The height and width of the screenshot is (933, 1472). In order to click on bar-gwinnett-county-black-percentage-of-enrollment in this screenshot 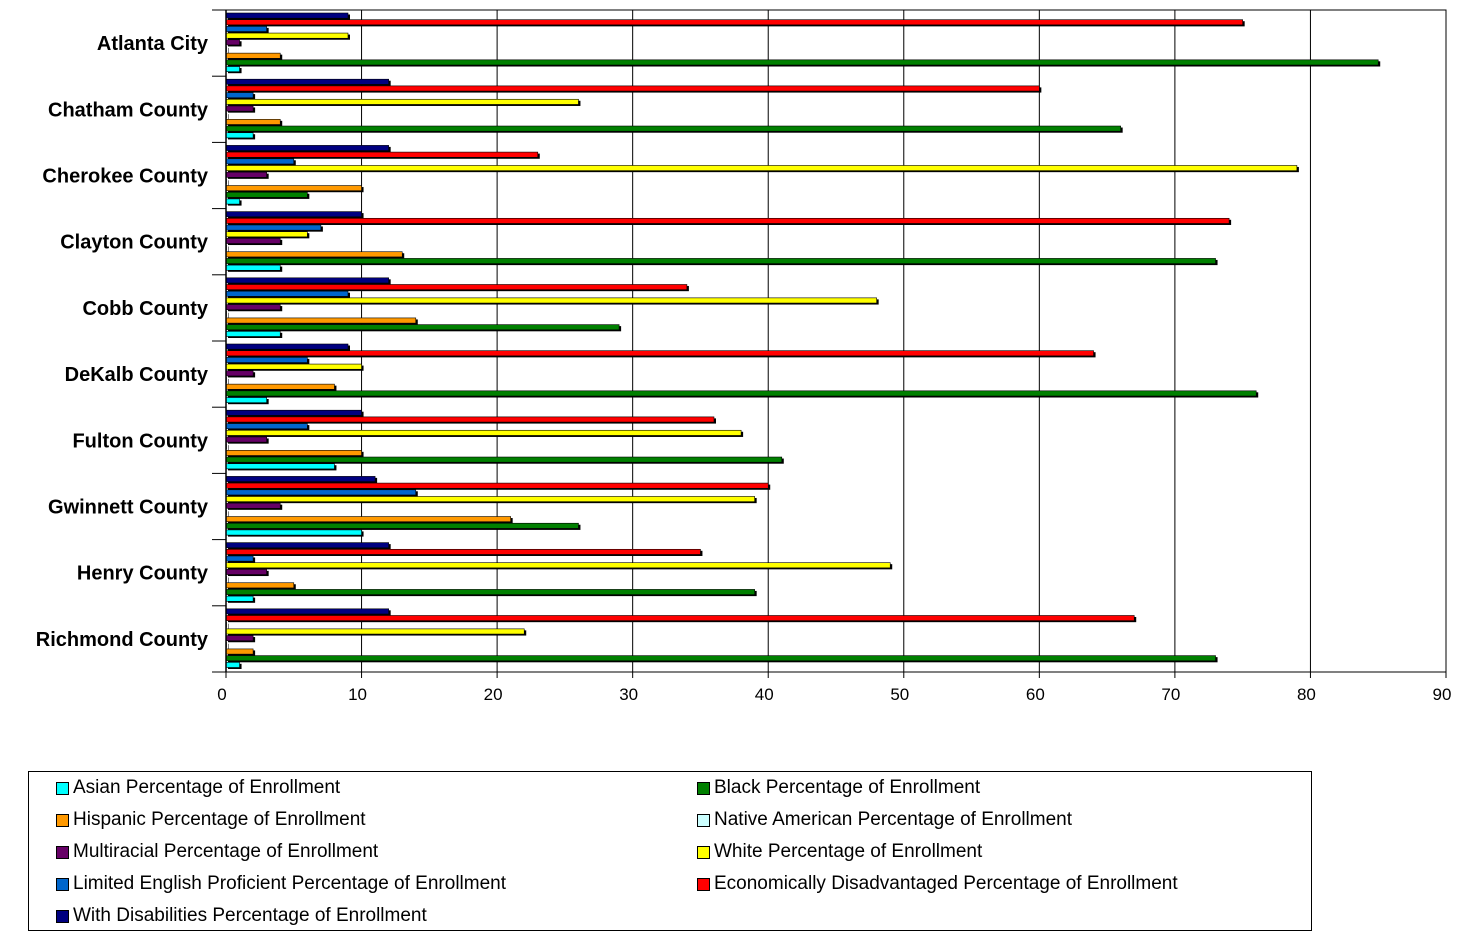, I will do `click(403, 526)`.